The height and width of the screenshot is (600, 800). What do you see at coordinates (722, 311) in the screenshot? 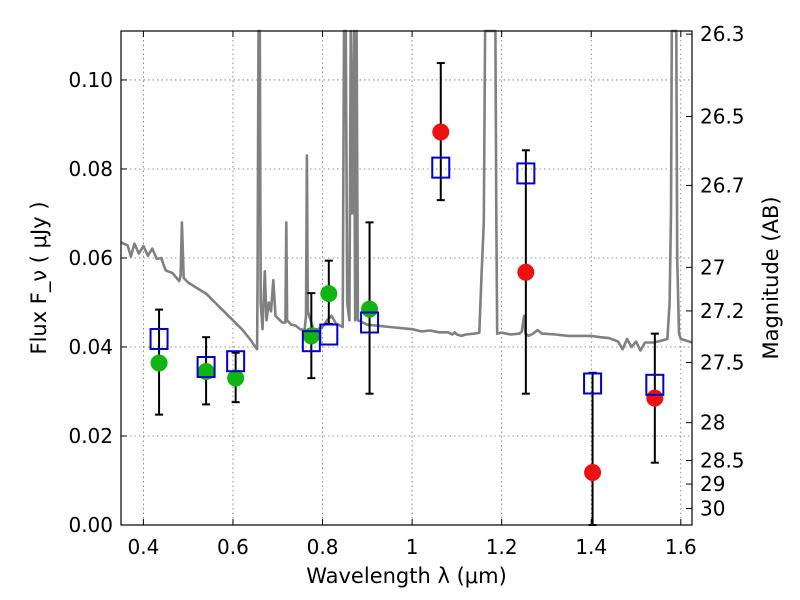
I see `right-tick-label: 27.2` at bounding box center [722, 311].